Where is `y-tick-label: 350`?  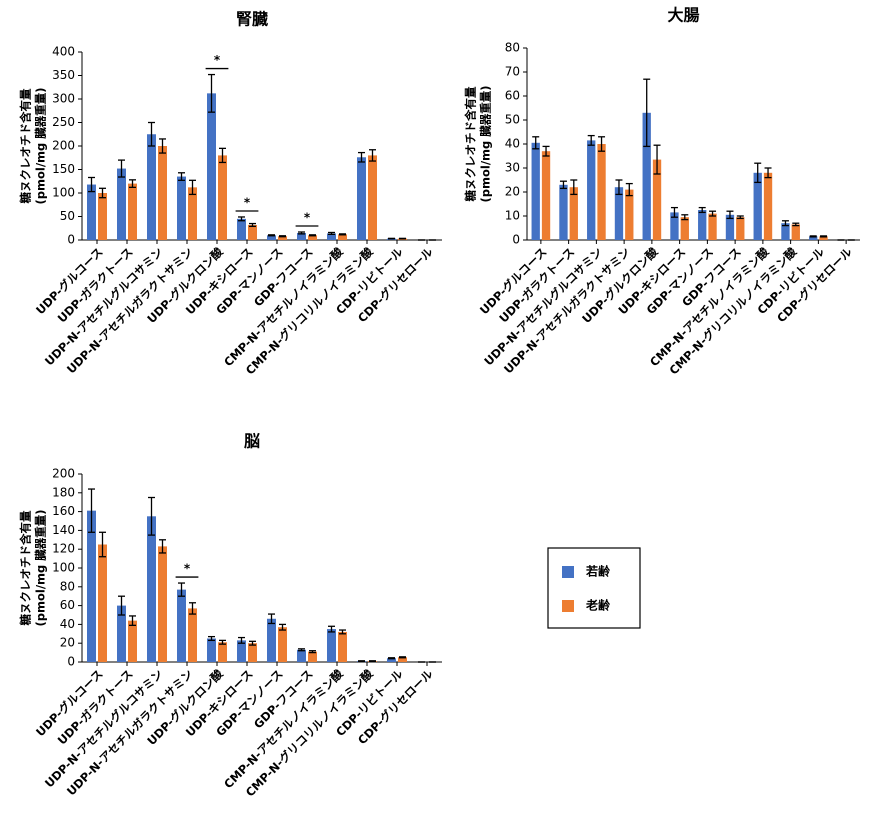
y-tick-label: 350 is located at coordinates (63, 75).